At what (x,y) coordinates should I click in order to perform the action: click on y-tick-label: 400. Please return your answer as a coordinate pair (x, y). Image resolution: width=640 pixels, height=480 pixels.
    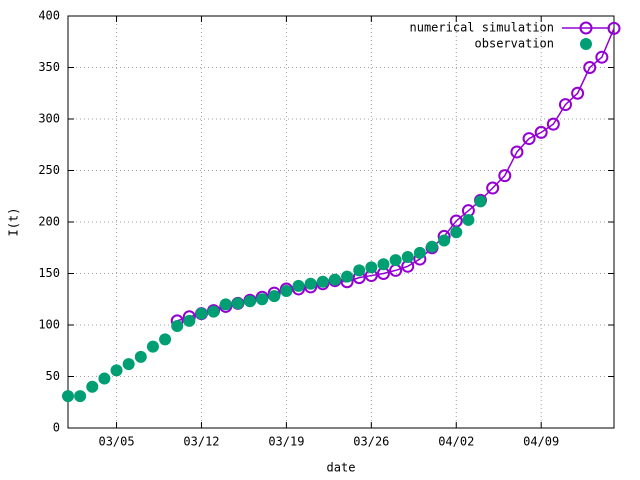
    Looking at the image, I should click on (49, 16).